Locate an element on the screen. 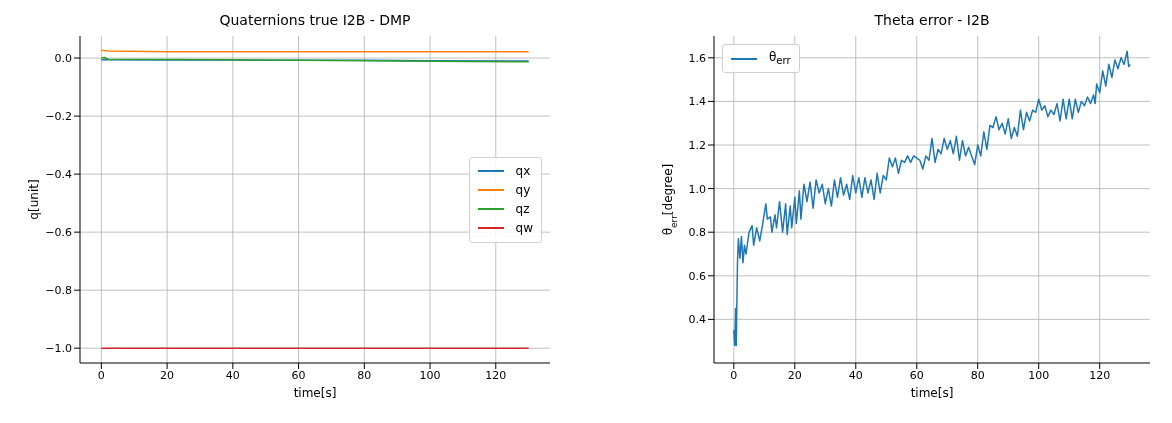 The height and width of the screenshot is (423, 1172). y-tick-label: −0.8 is located at coordinates (58, 291).